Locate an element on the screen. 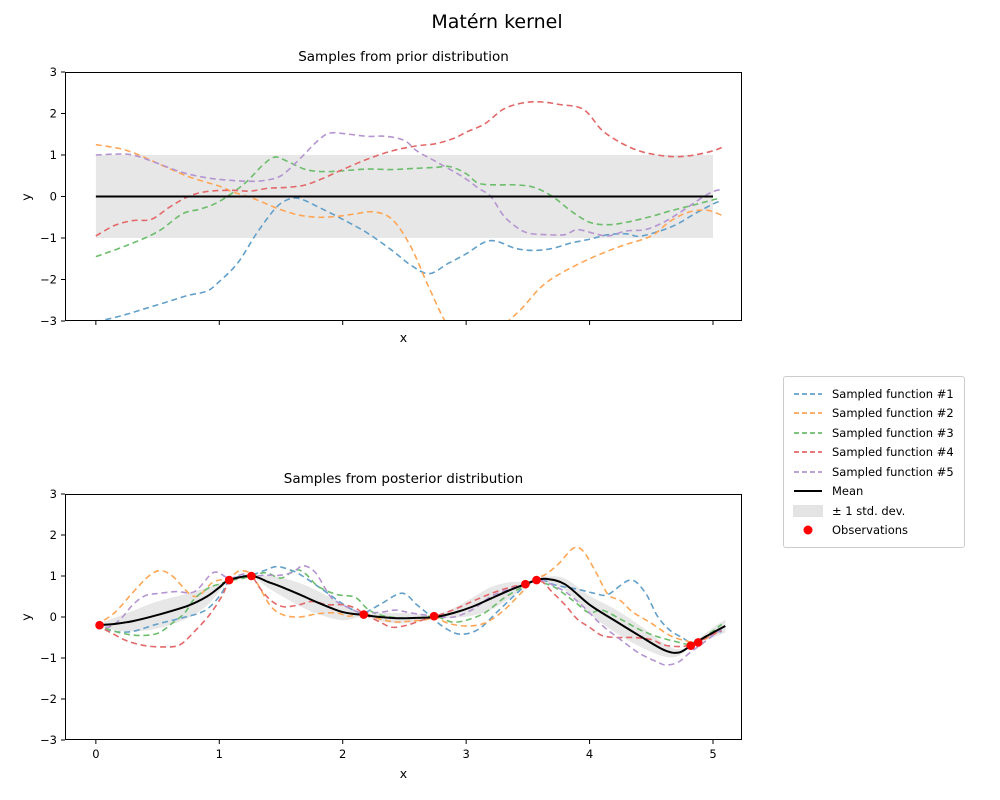  legend-item: Sampled function #3 is located at coordinates (873, 433).